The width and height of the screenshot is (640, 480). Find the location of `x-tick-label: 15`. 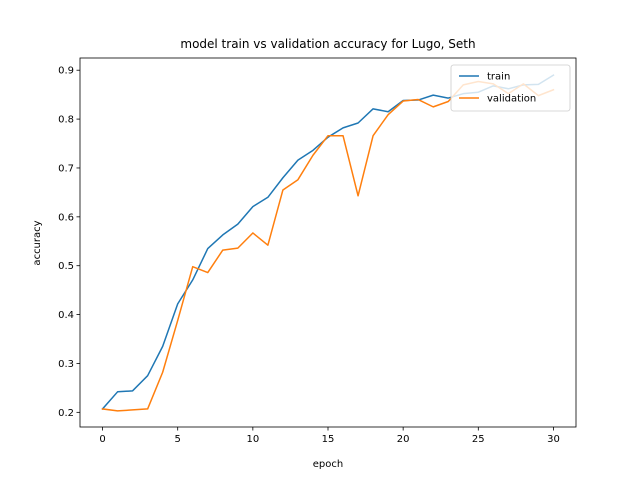

x-tick-label: 15 is located at coordinates (328, 439).